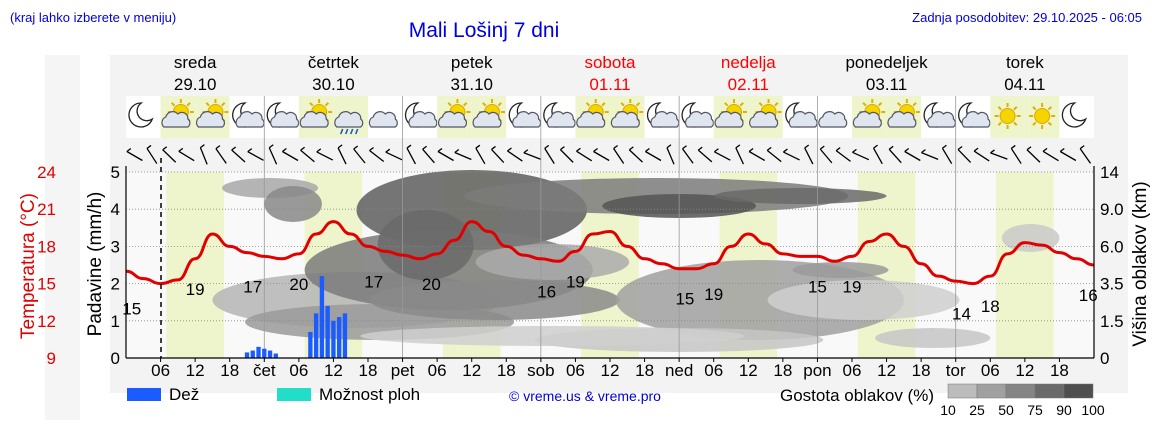 The height and width of the screenshot is (443, 1152). I want to click on showers-swatch, so click(294, 394).